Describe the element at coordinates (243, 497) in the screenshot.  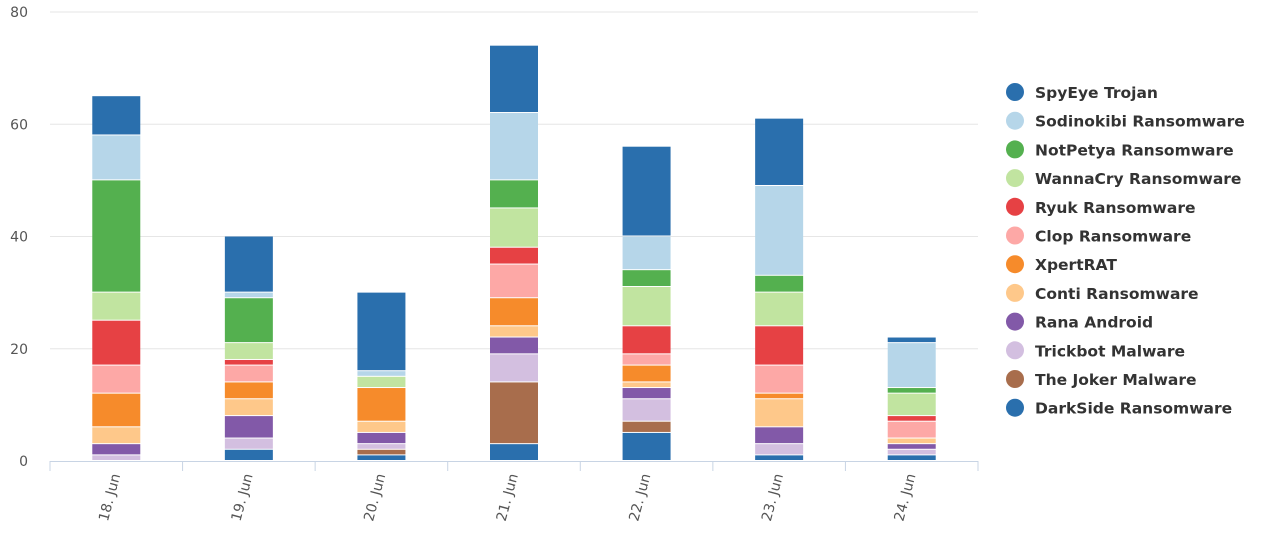
I see `x-tick-label: 19. Jun` at that location.